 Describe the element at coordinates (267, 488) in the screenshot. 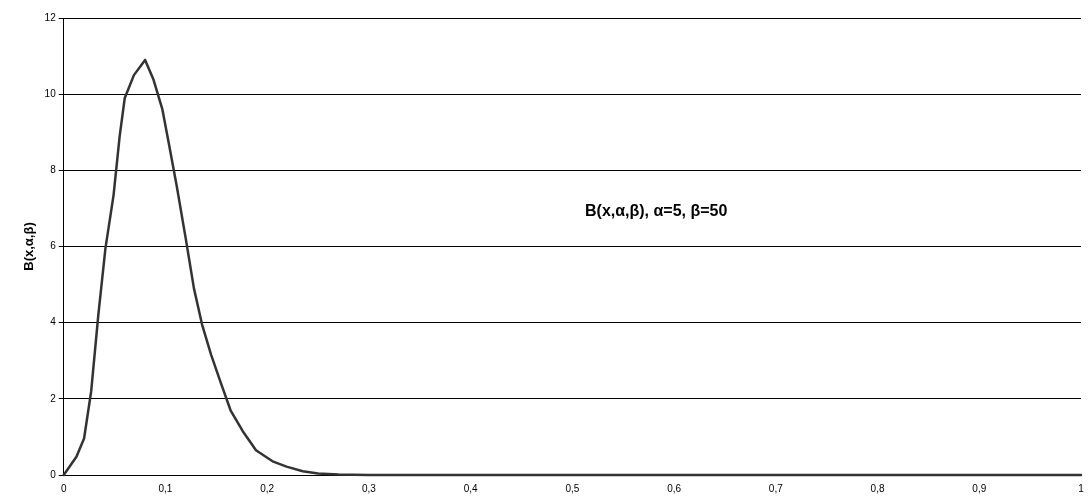

I see `x-tick-label: 0,2` at that location.